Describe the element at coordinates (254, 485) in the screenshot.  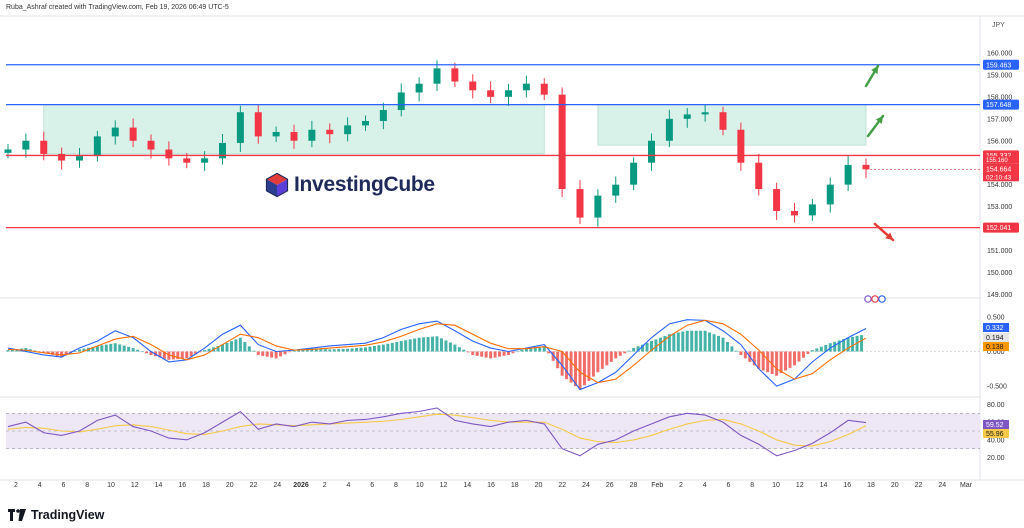
I see `time-tick-label: 22` at that location.